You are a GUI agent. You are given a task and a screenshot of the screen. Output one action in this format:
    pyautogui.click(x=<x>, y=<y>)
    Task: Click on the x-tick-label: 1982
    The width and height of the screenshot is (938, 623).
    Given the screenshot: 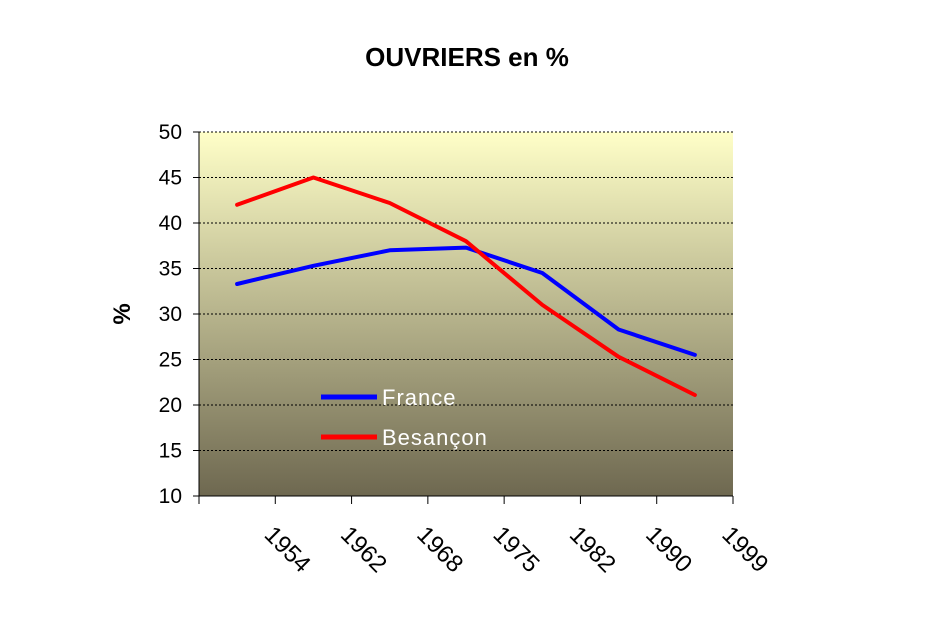 What is the action you would take?
    pyautogui.click(x=592, y=549)
    